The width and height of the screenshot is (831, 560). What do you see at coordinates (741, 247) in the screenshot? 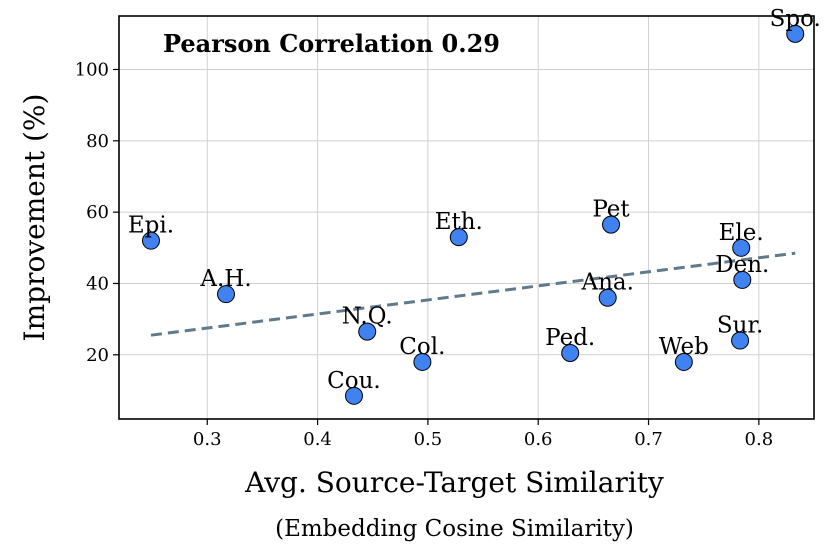
I see `data-point-ele` at bounding box center [741, 247].